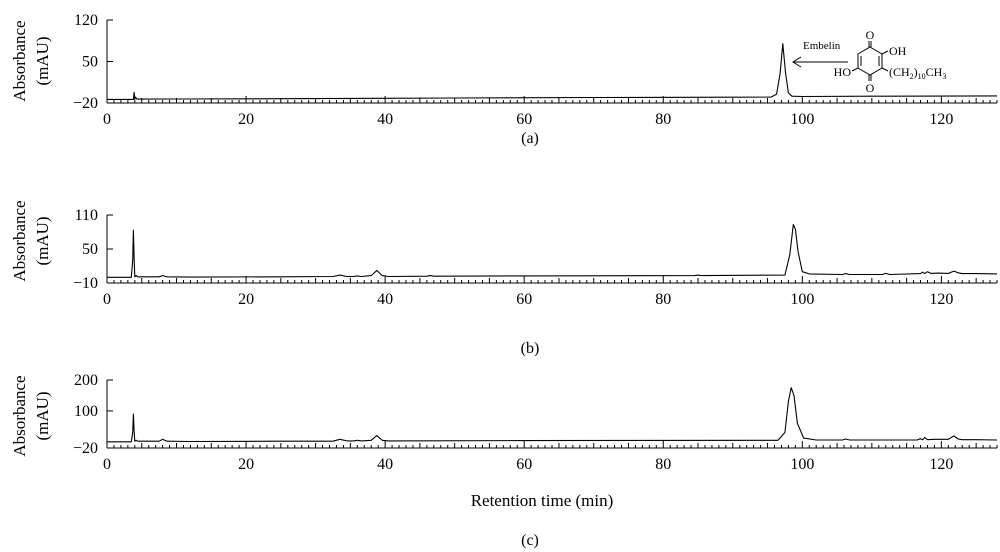 Image resolution: width=1000 pixels, height=552 pixels. Describe the element at coordinates (530, 348) in the screenshot. I see `panel-label: (b)` at that location.